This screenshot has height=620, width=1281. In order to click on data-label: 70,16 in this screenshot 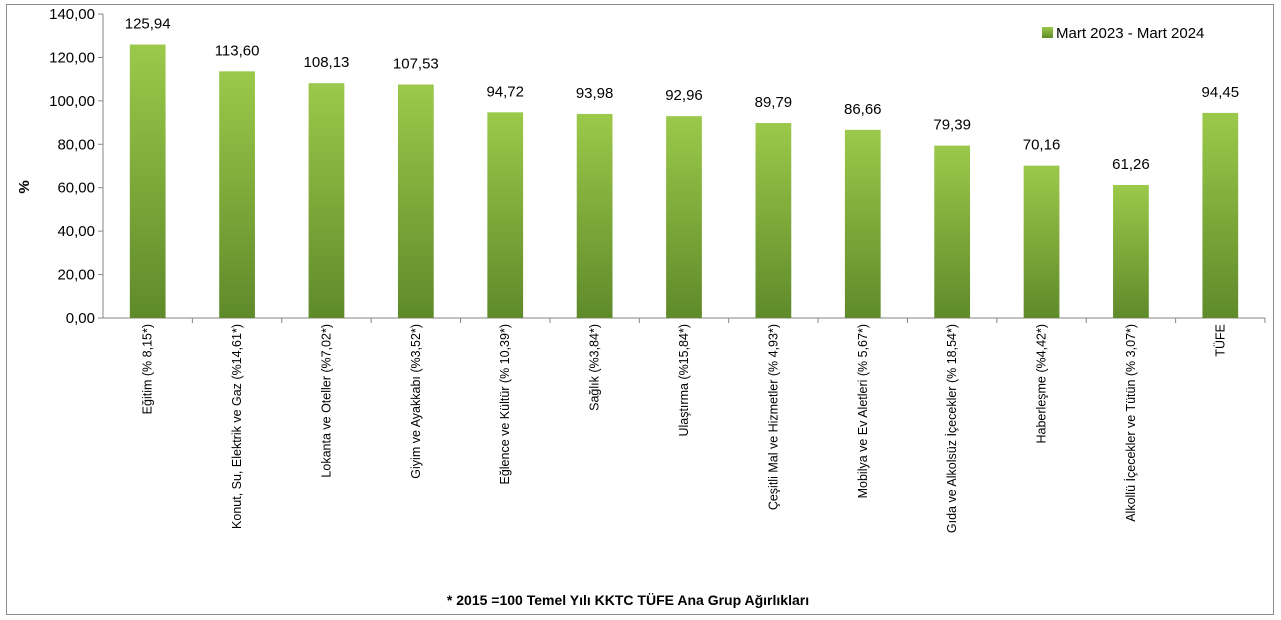, I will do `click(1042, 145)`.